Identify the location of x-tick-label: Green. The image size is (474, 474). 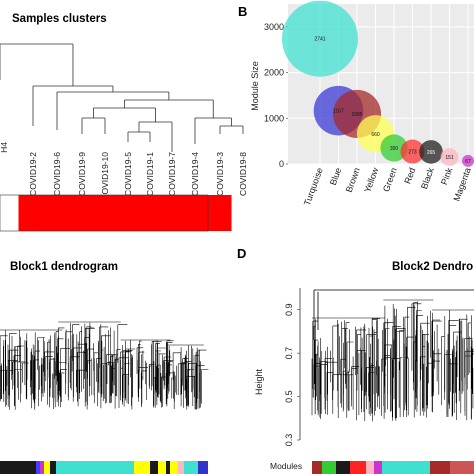
(390, 179).